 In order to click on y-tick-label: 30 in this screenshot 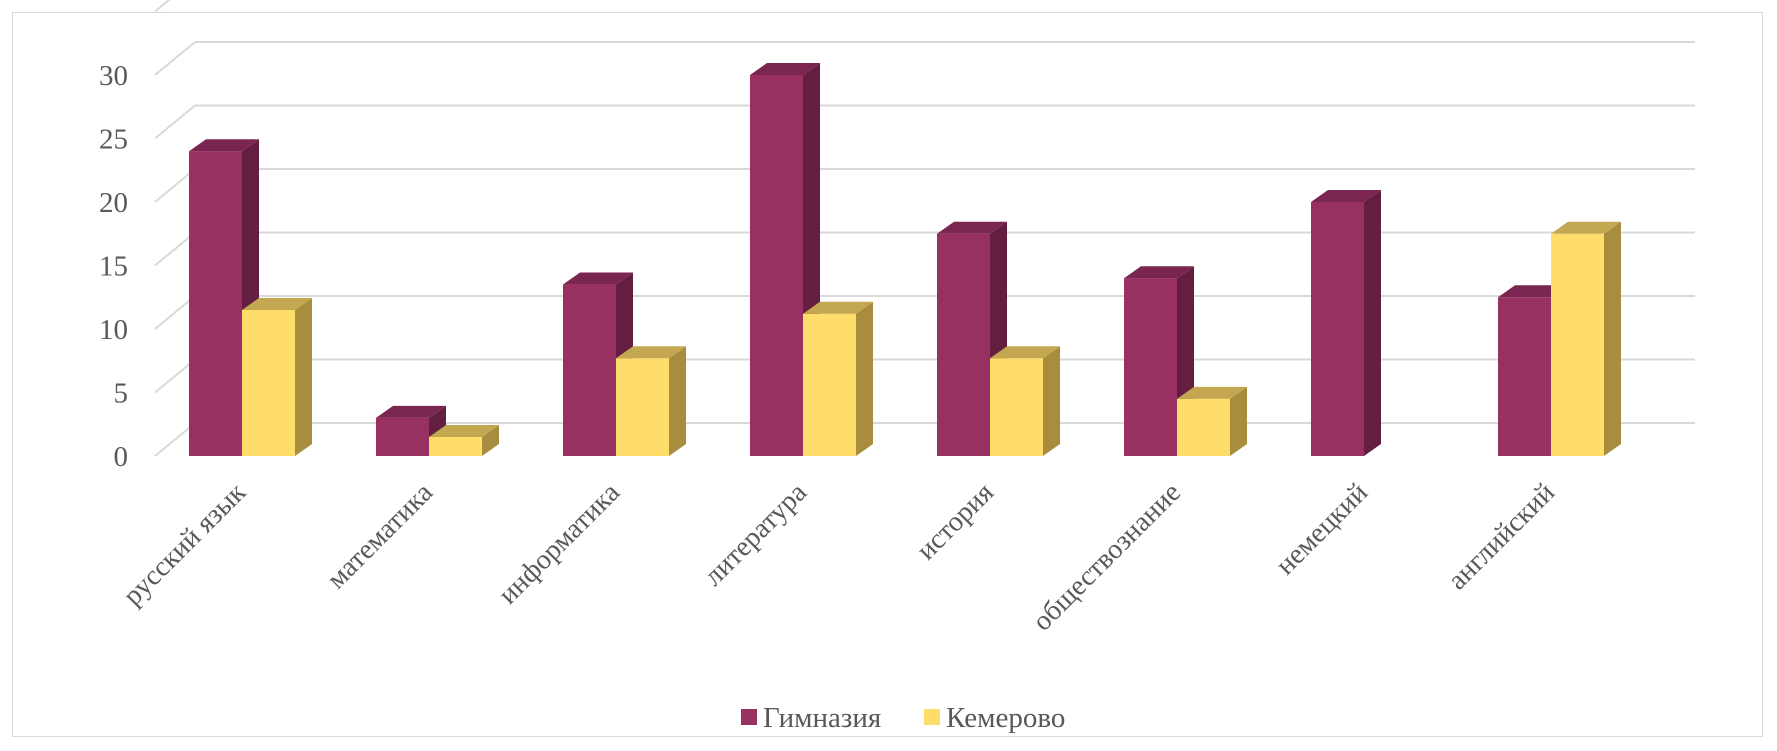, I will do `click(113, 76)`.